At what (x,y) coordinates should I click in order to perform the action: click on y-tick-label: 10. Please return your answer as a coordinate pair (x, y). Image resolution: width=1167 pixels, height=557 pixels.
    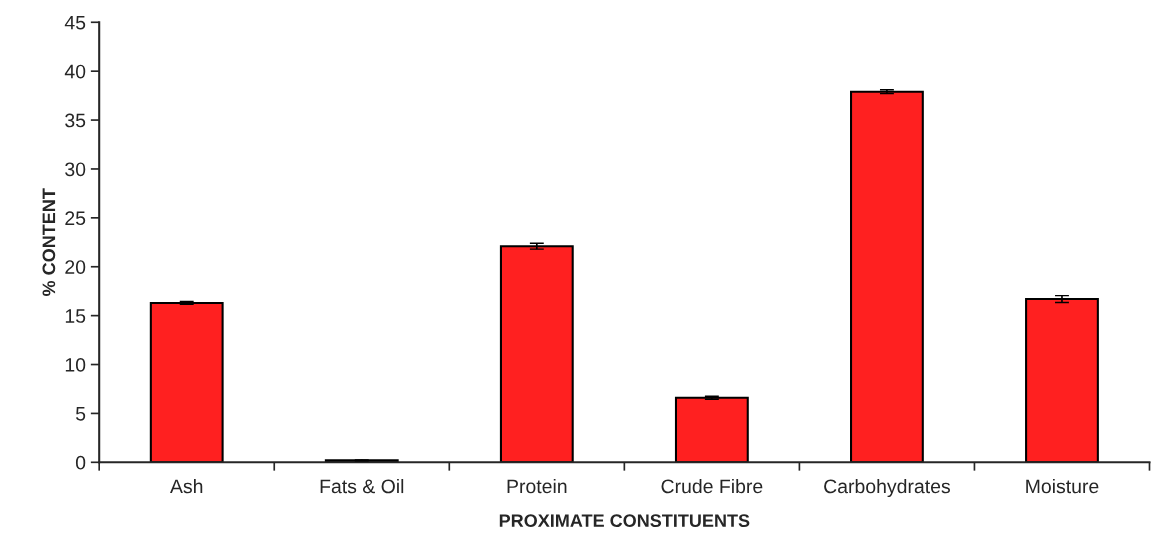
    Looking at the image, I should click on (75, 364).